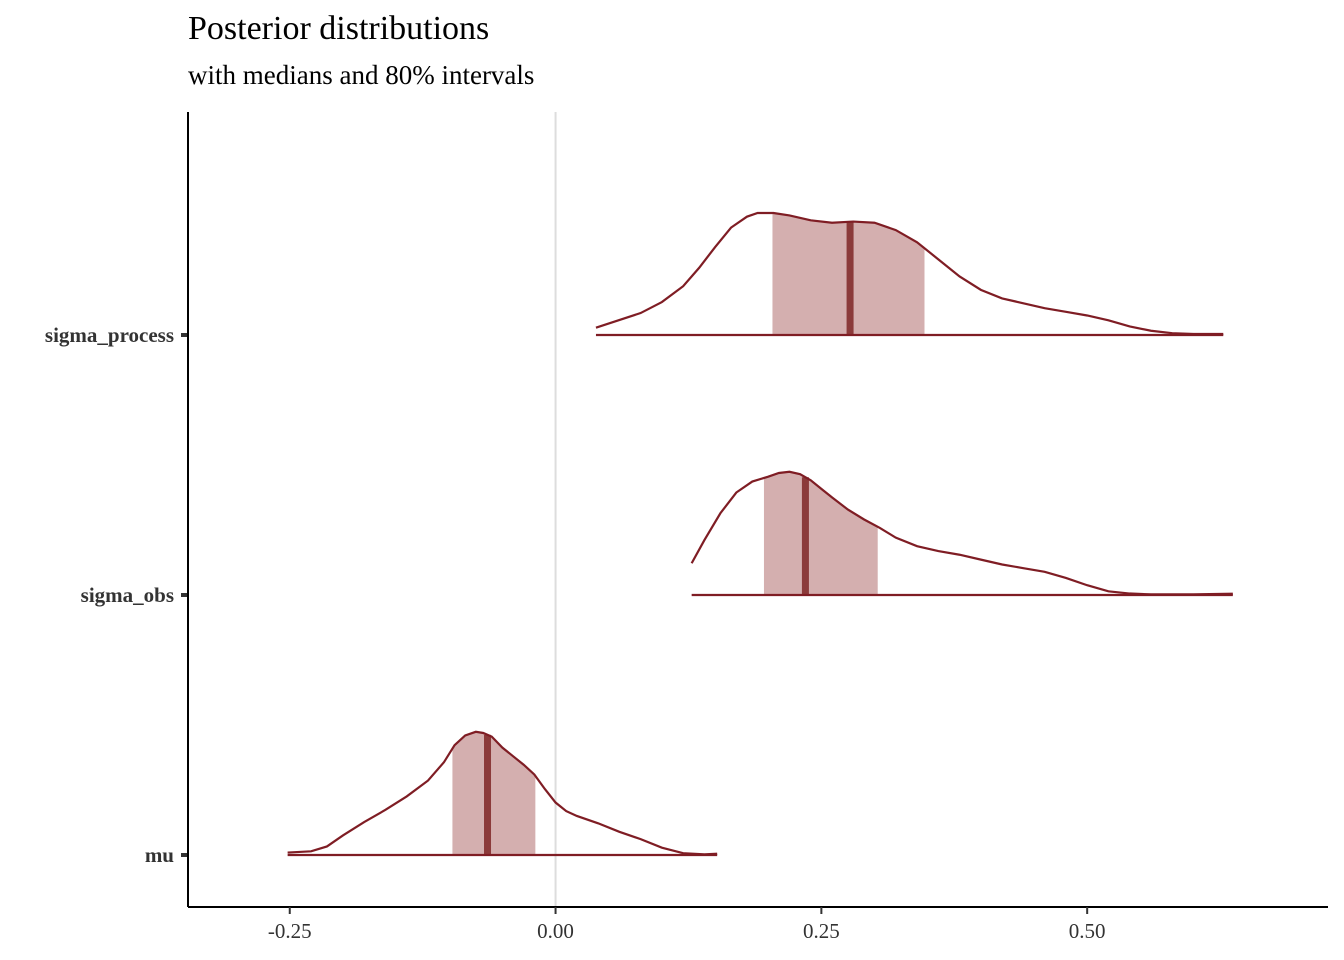 The image size is (1344, 960). I want to click on interval-area-sigma_obs, so click(820, 533).